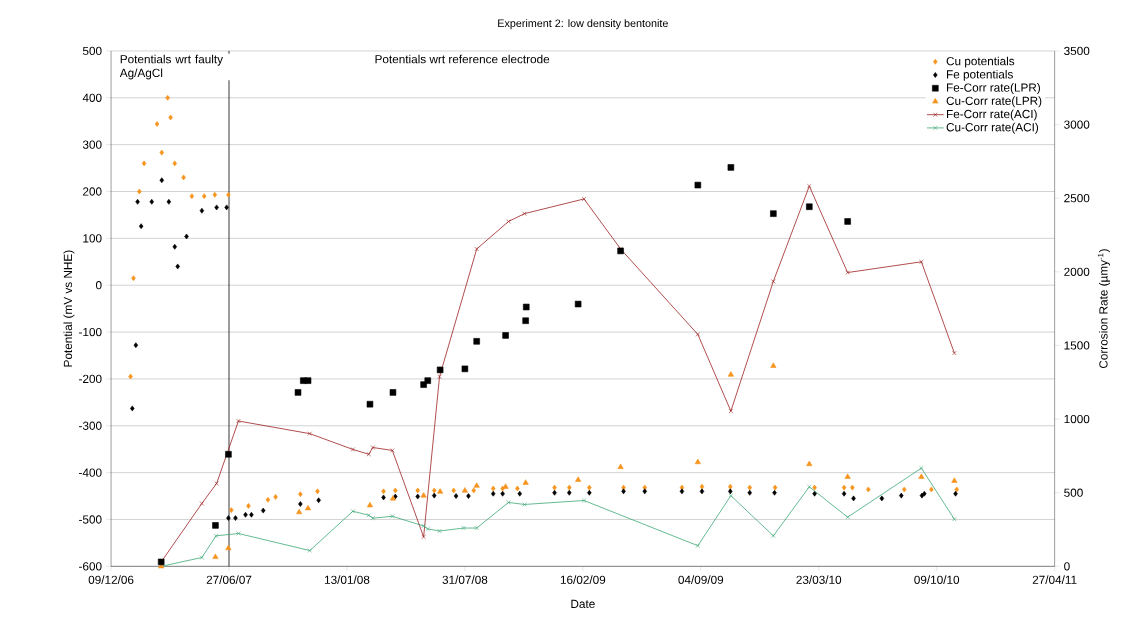  I want to click on y-tick-label: 100, so click(92, 238).